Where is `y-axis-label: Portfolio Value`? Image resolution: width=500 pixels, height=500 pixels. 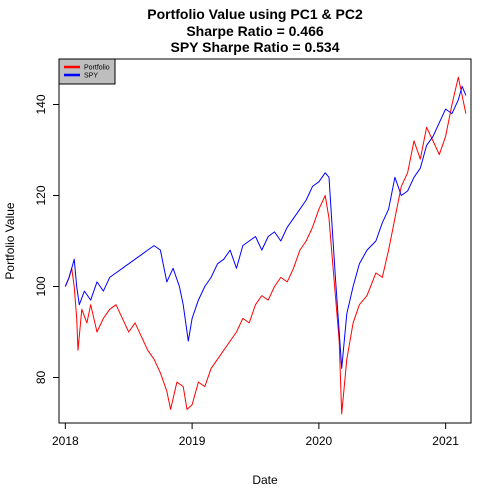 y-axis-label: Portfolio Value is located at coordinates (10, 240).